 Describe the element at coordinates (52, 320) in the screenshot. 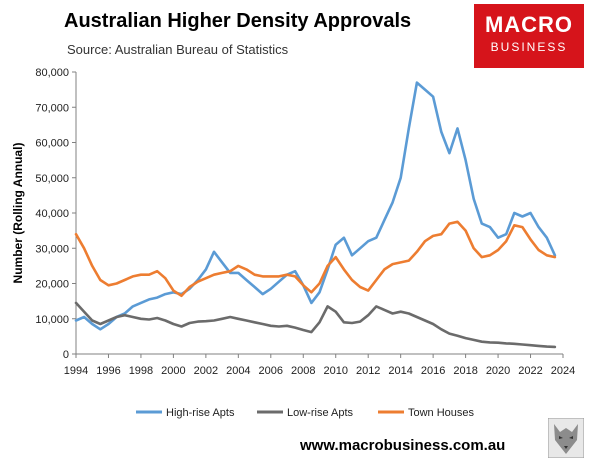

I see `y-tick-label: 10,000` at that location.